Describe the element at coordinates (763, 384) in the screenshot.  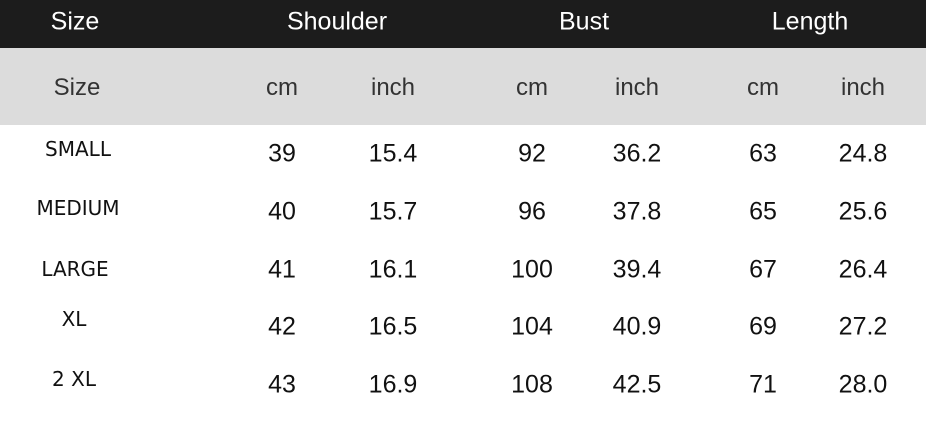
I see `measurement: 71` at that location.